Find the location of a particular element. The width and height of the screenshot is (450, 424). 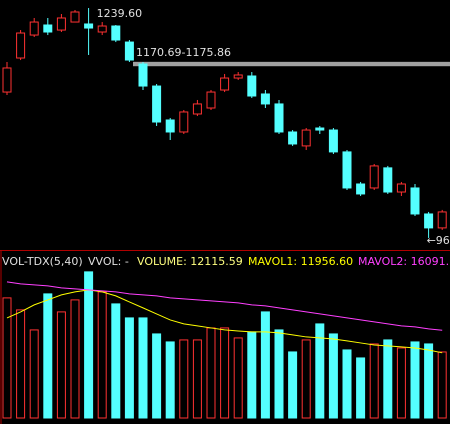

band-label: 1170.69-1175.86 is located at coordinates (183, 52).